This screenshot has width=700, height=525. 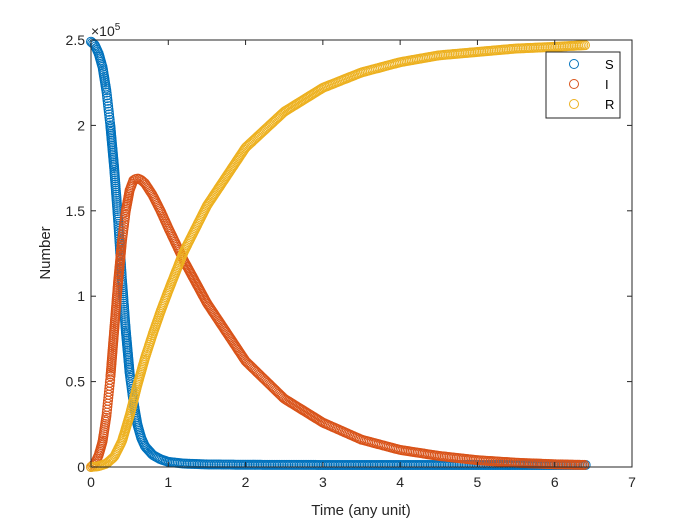 I want to click on y-multiplier: ×10⁵, so click(x=106, y=30).